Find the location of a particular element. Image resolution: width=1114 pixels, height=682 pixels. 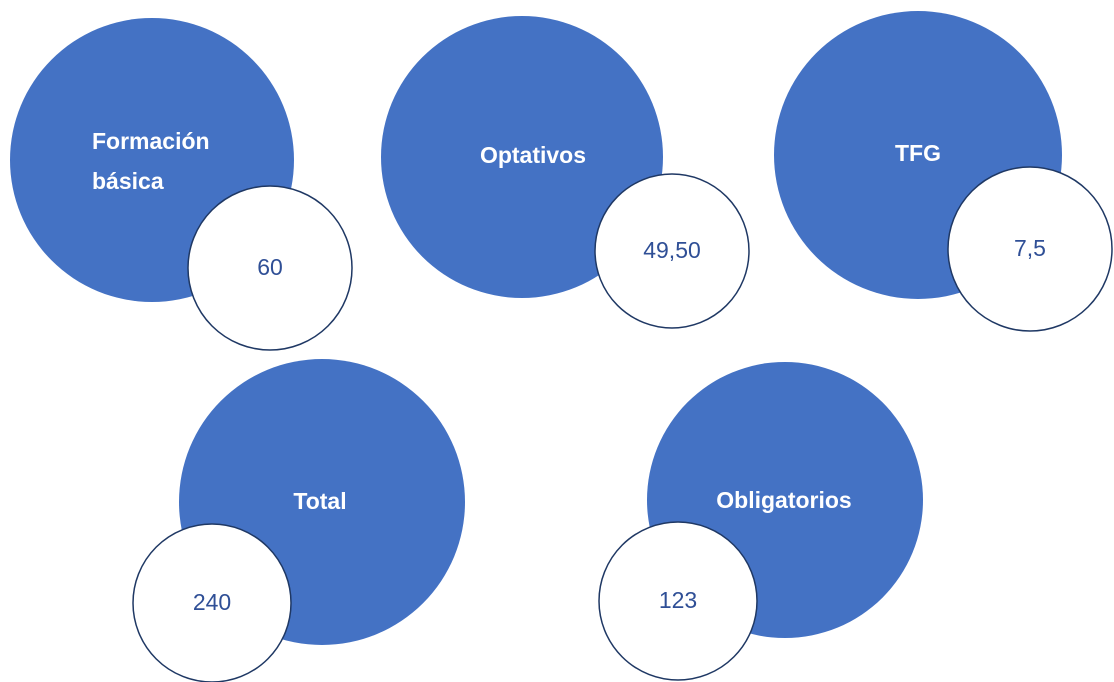

category-label: Total is located at coordinates (319, 501).